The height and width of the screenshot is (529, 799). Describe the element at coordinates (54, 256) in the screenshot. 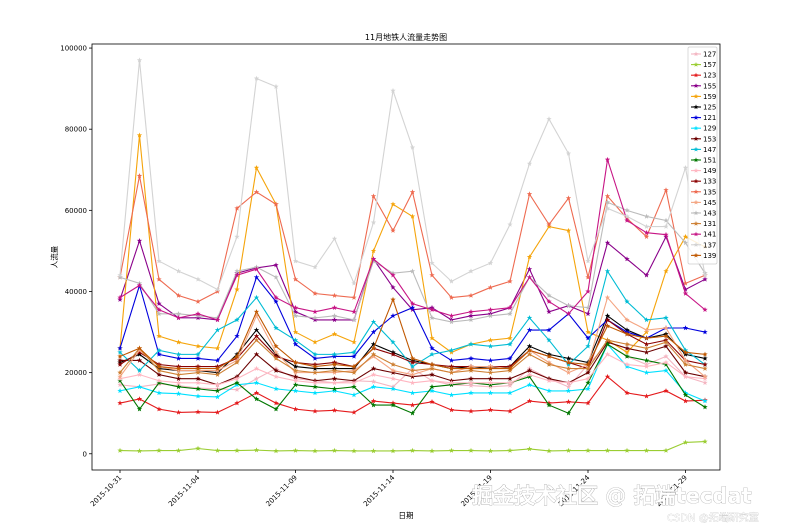

I see `y-axis-label: 人流量` at that location.